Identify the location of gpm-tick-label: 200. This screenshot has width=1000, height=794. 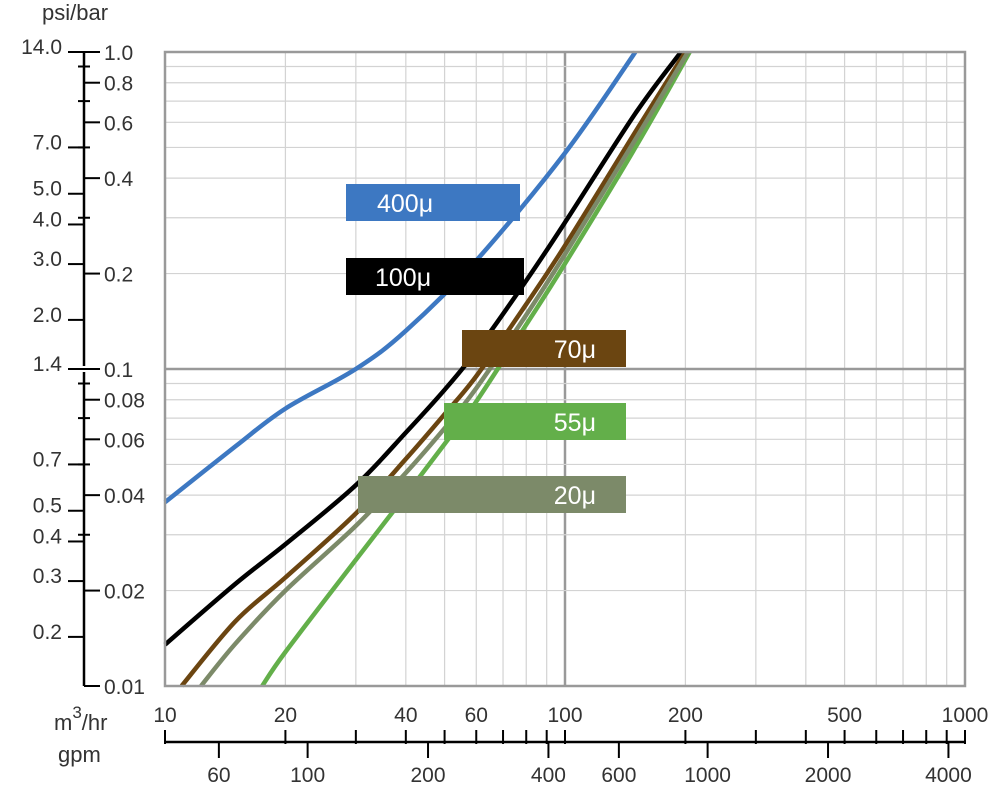
(428, 775).